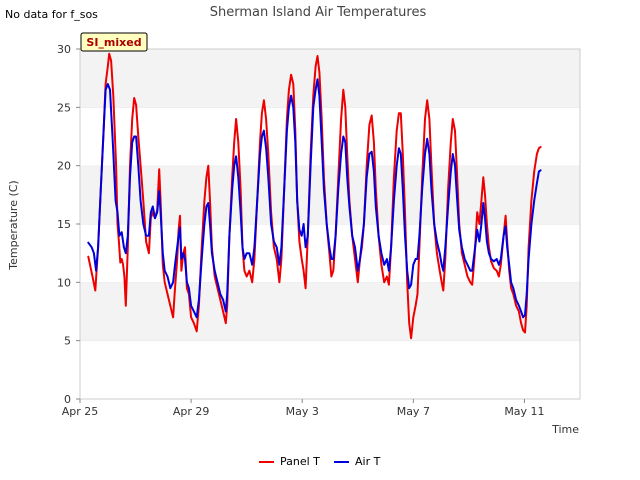  What do you see at coordinates (302, 411) in the screenshot?
I see `x-tick-label: May 3` at bounding box center [302, 411].